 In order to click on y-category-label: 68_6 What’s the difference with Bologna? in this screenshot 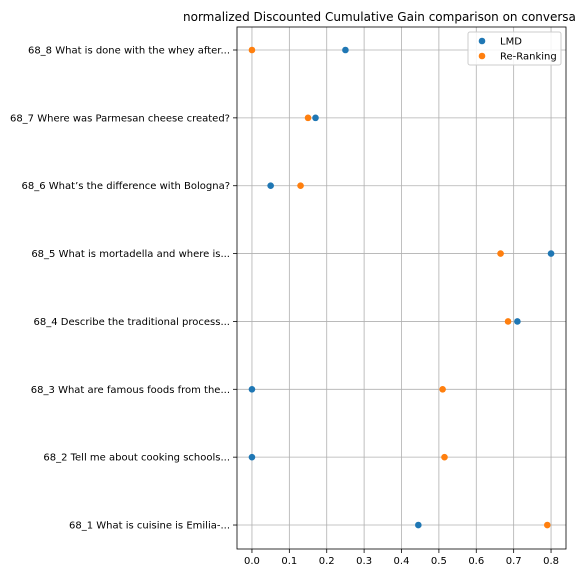, I will do `click(126, 186)`.